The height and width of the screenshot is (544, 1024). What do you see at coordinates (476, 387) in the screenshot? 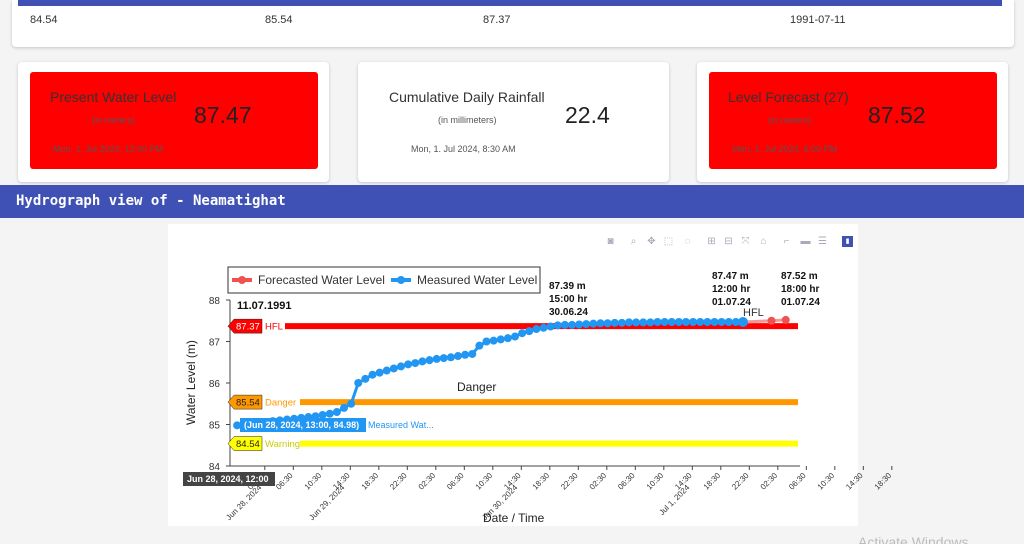
I see `danger-annotation: Danger` at bounding box center [476, 387].